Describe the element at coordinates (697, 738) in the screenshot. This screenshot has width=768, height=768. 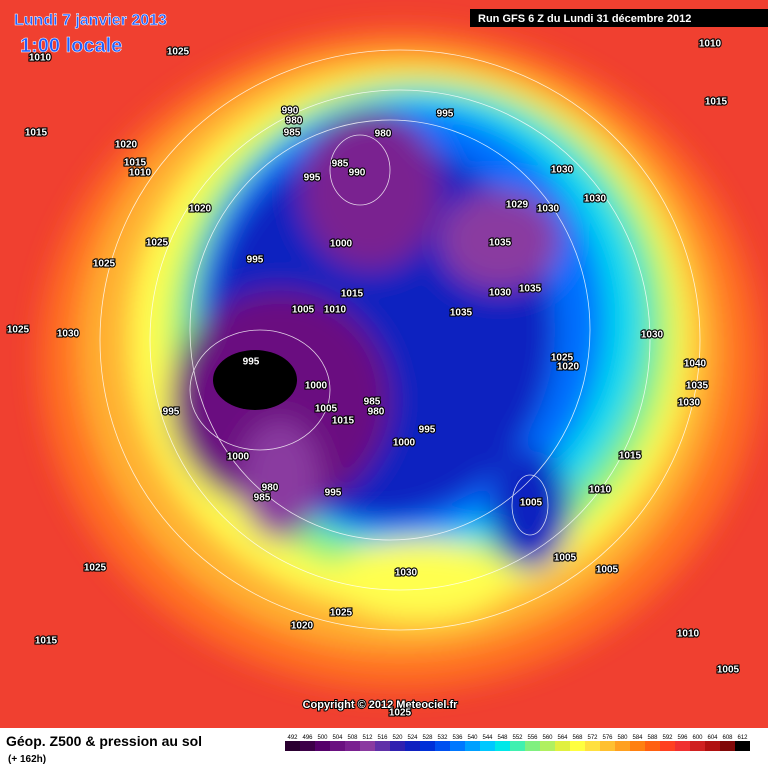
I see `legend-label: 600` at that location.